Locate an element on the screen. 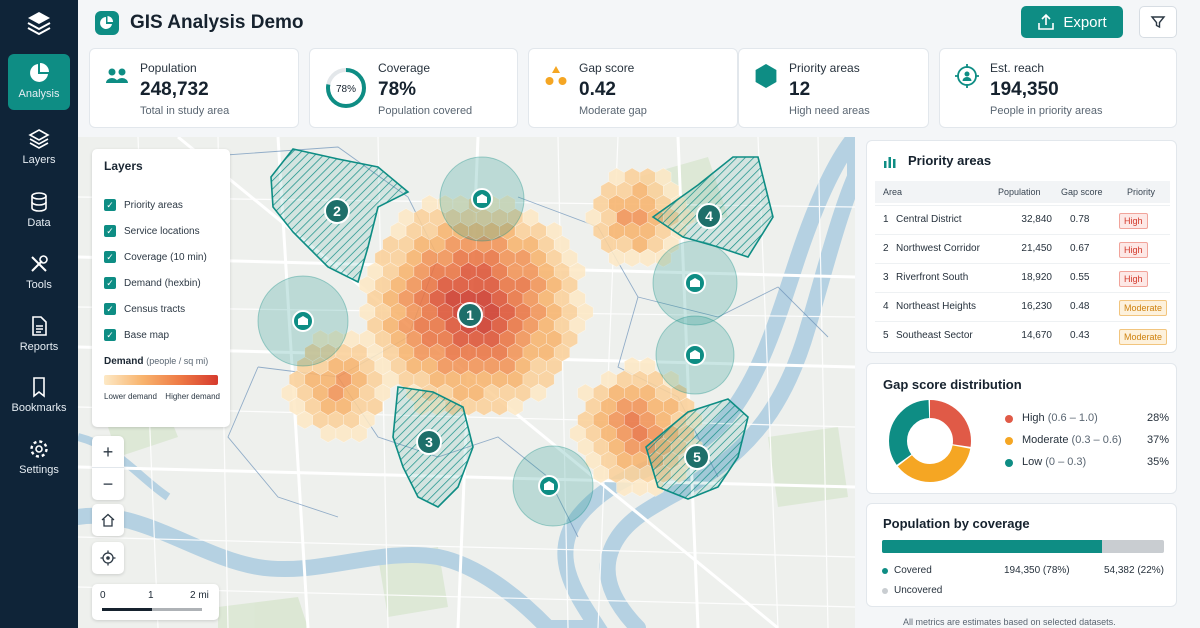 This screenshot has width=1200, height=628. layer-toggle-priority-areas: ✓ Priority areas is located at coordinates (143, 205).